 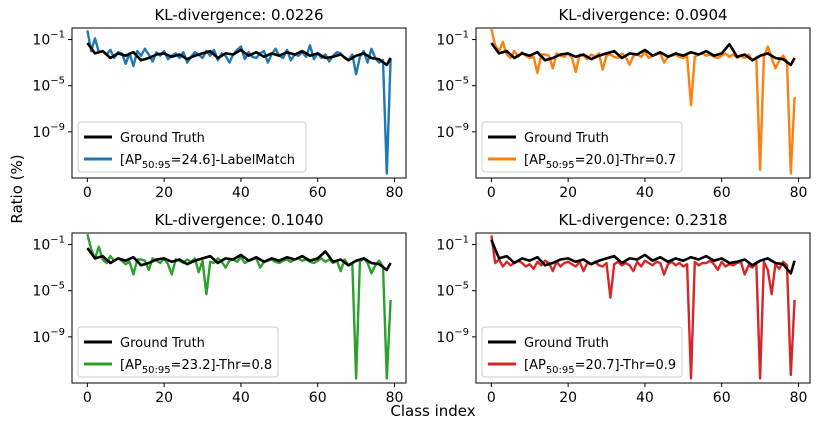 What do you see at coordinates (196, 367) in the screenshot?
I see `legend-label: [AP50:95=23.2]-Thr=0.8` at bounding box center [196, 367].